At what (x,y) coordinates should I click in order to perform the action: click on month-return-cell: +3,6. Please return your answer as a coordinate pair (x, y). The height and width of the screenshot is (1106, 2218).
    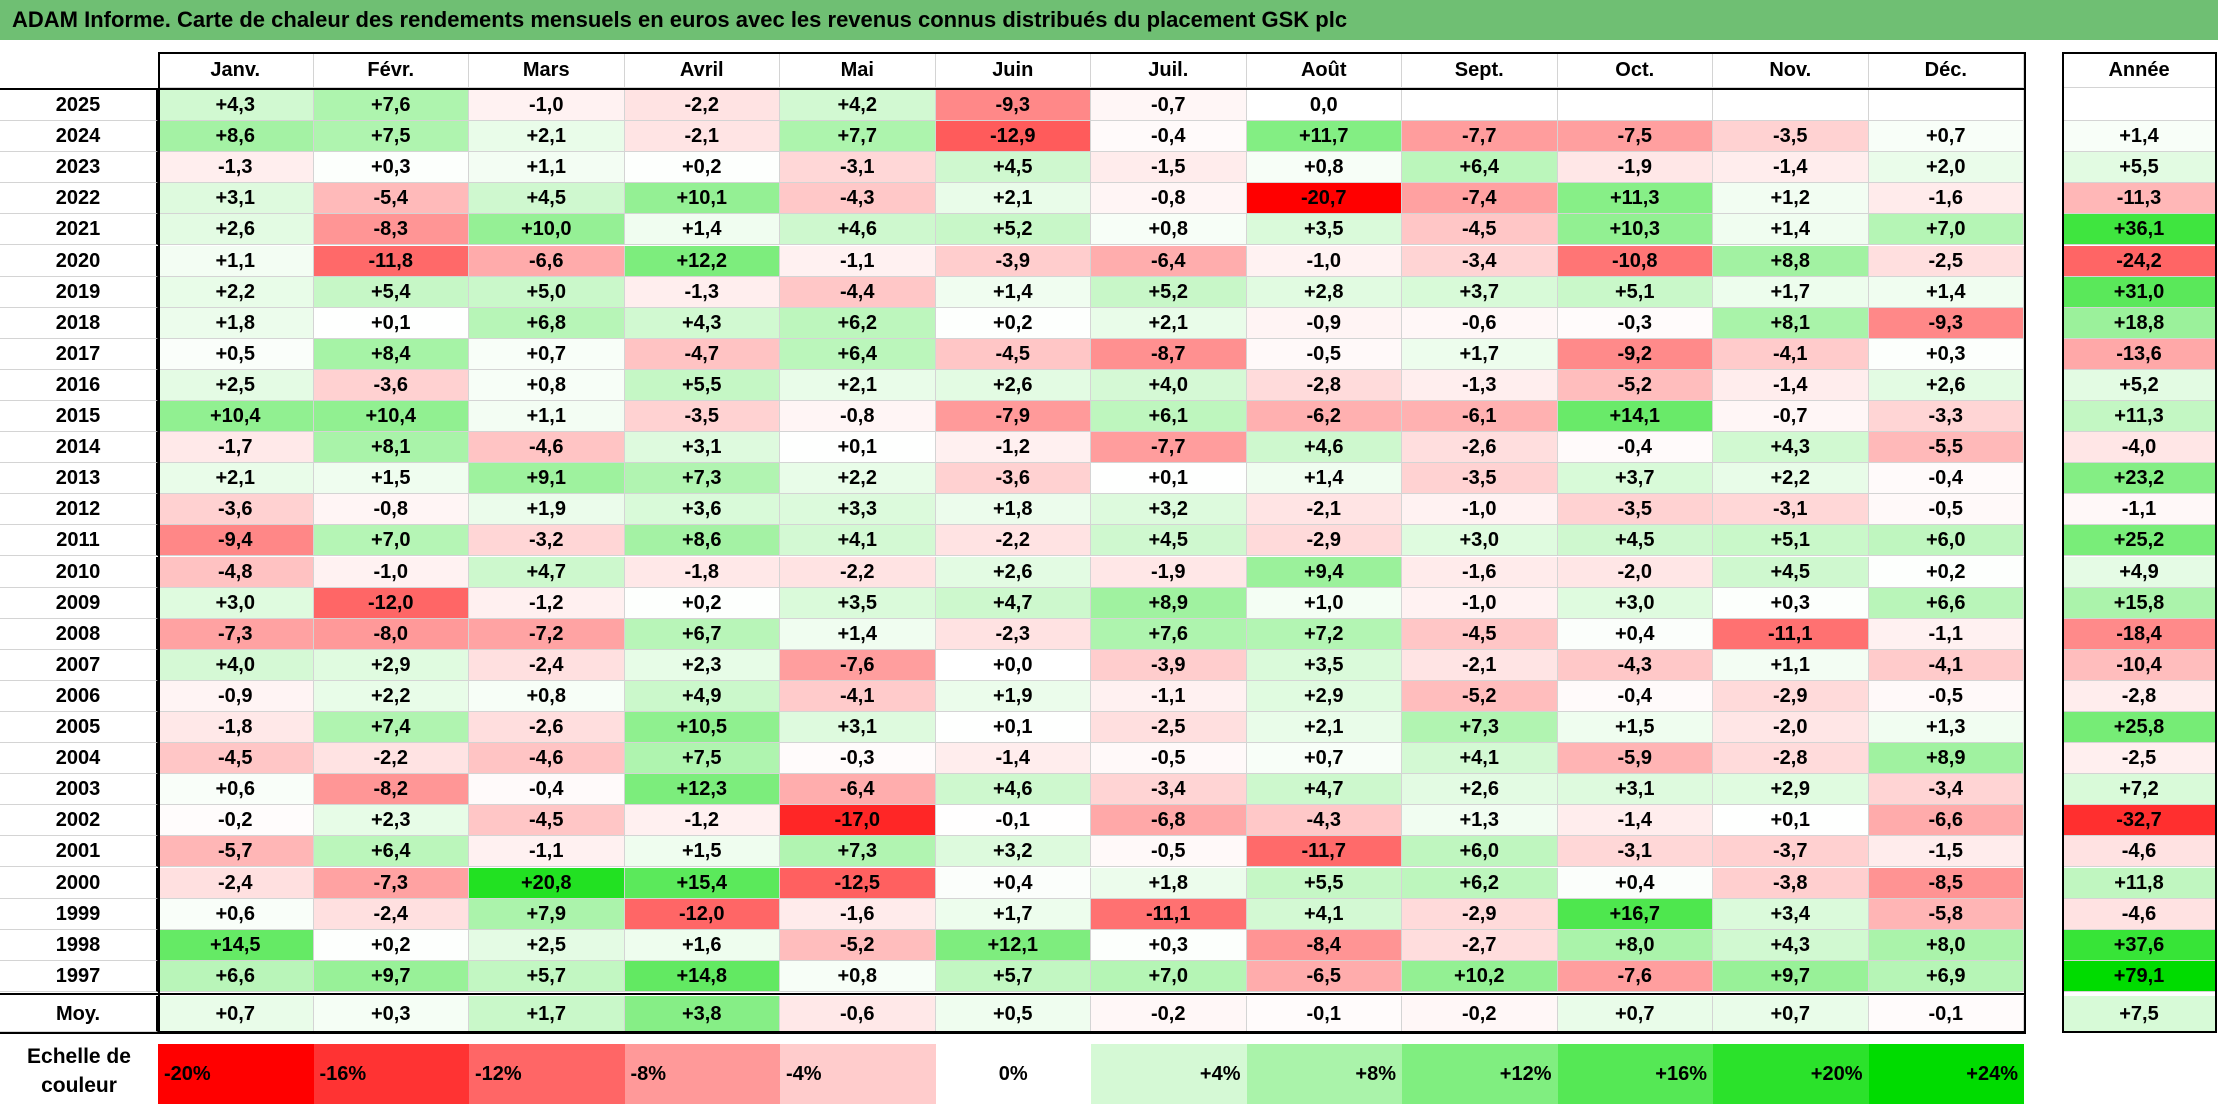
    Looking at the image, I should click on (702, 510).